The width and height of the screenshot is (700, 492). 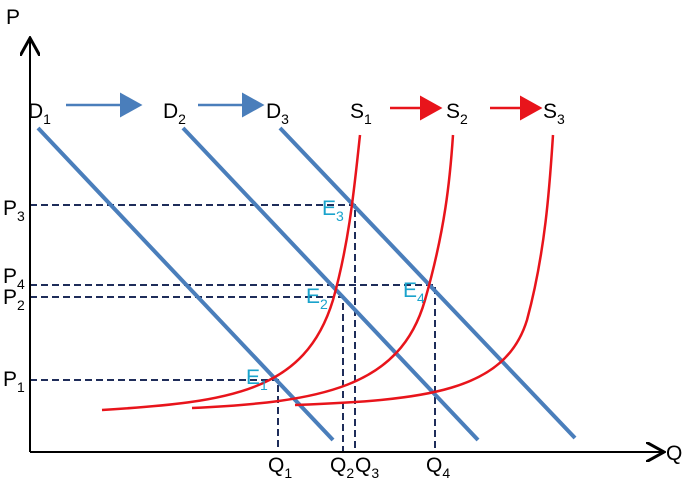 I want to click on x-axis-label: Q, so click(x=674, y=453).